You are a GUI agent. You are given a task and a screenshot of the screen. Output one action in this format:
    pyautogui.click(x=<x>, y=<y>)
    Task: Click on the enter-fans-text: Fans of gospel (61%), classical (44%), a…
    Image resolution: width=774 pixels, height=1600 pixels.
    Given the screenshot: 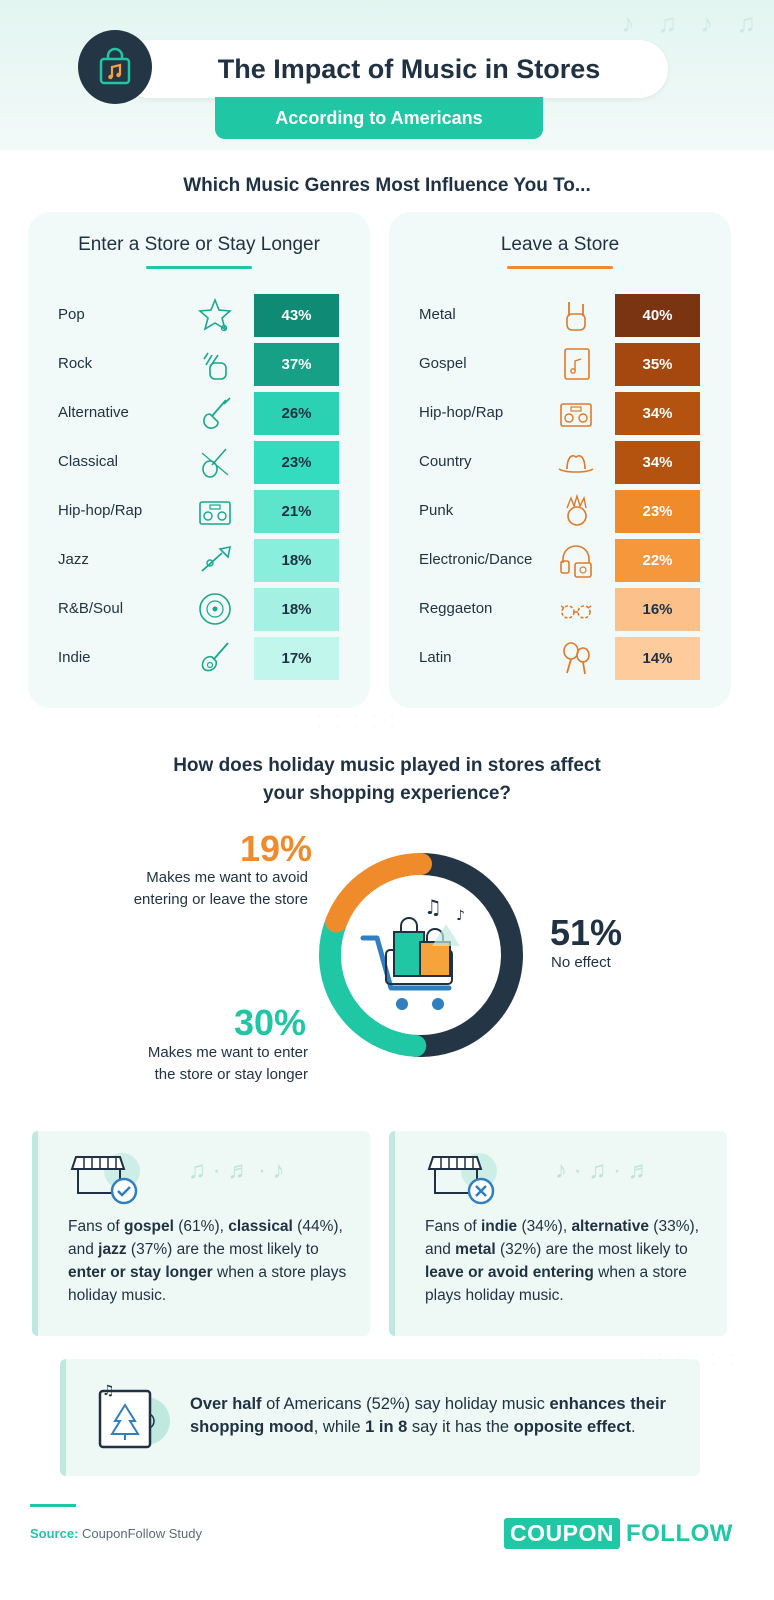 What is the action you would take?
    pyautogui.click(x=207, y=1261)
    